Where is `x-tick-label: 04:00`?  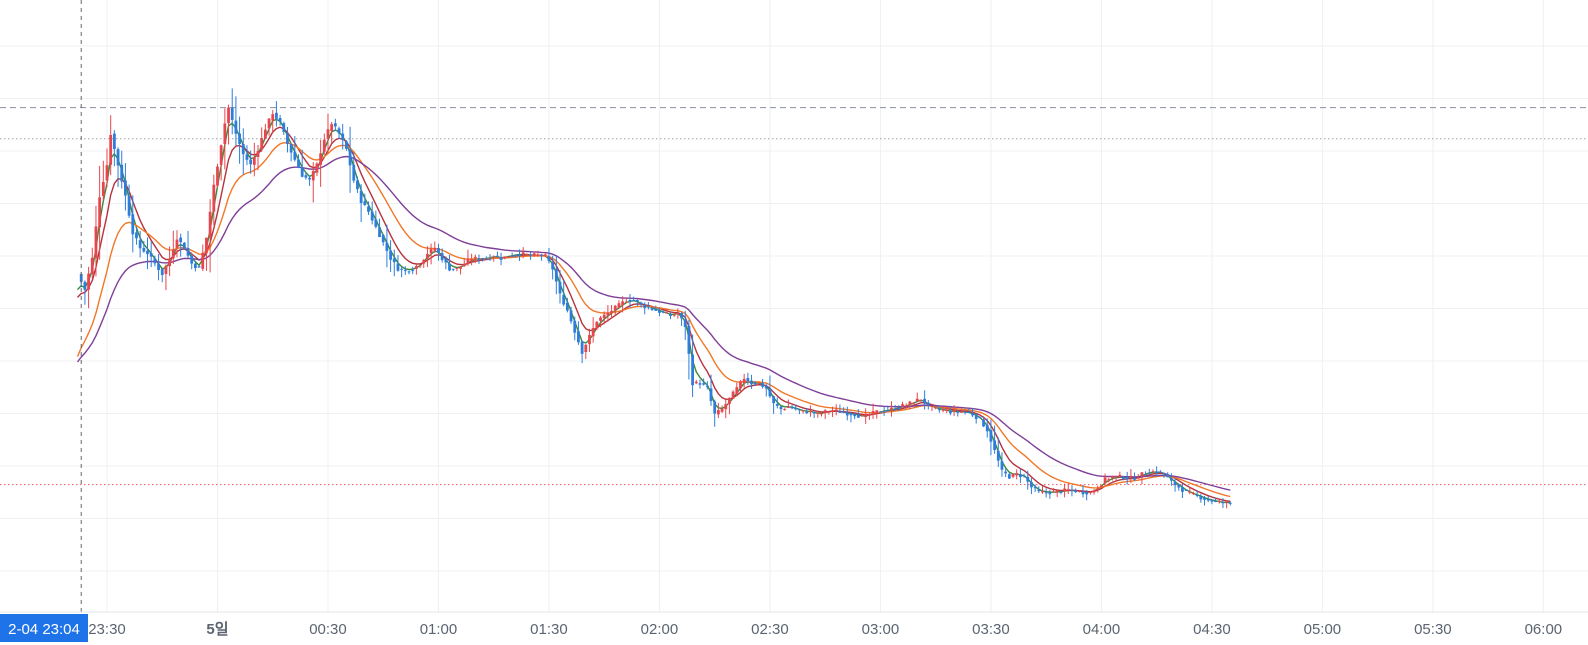
x-tick-label: 04:00 is located at coordinates (1102, 629).